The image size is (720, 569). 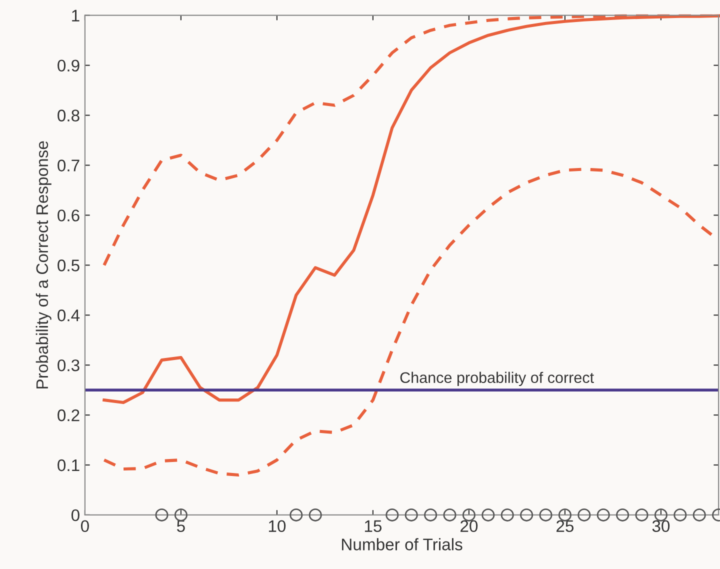 I want to click on x-axis-title: Number of Trials, so click(x=402, y=544).